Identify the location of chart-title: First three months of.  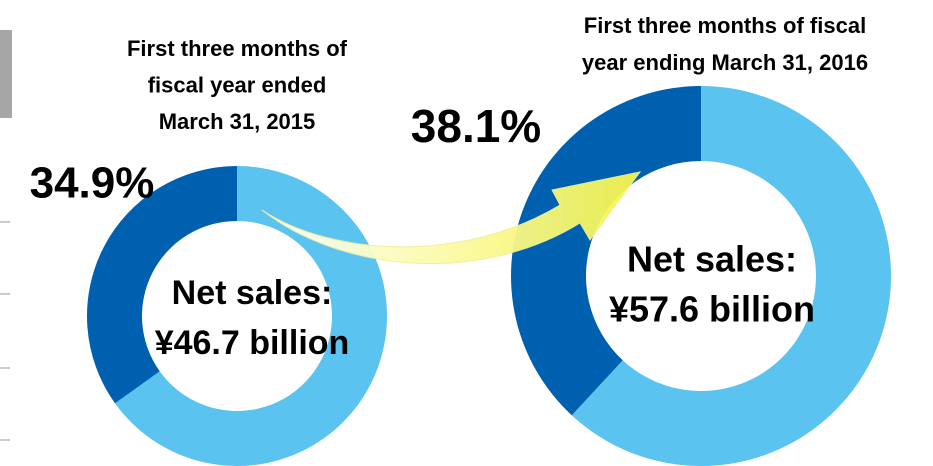
(237, 48).